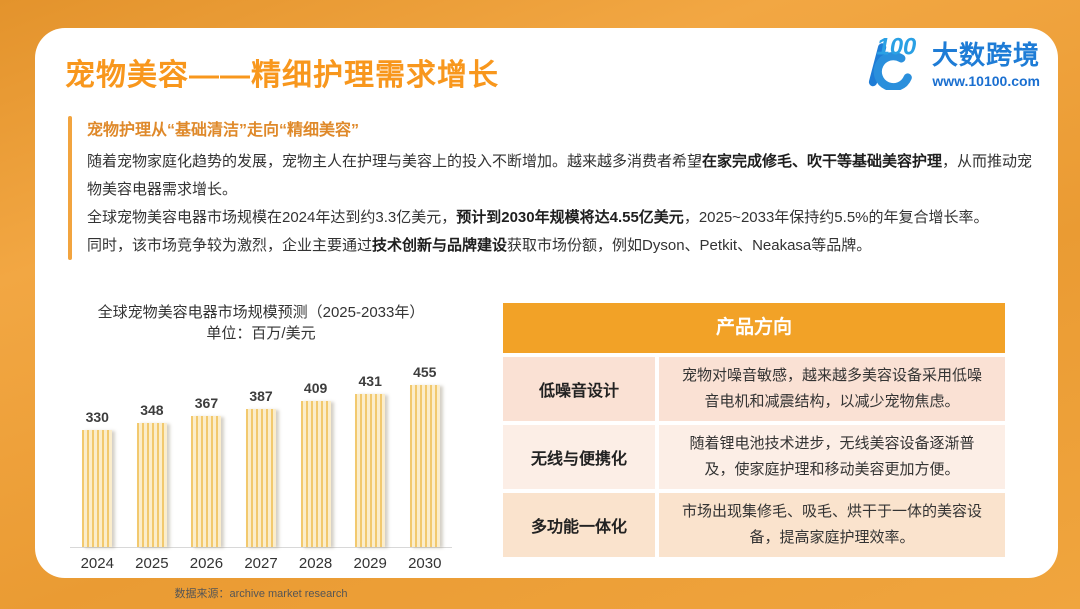 Image resolution: width=1080 pixels, height=609 pixels. I want to click on chart-unit-label: 单位：百万/美元, so click(261, 333).